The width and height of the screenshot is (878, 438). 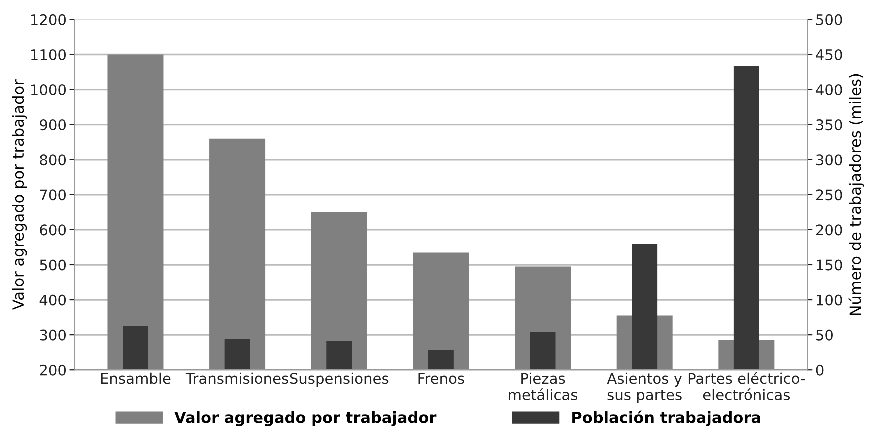 I want to click on y2-tick-label: 100, so click(x=829, y=300).